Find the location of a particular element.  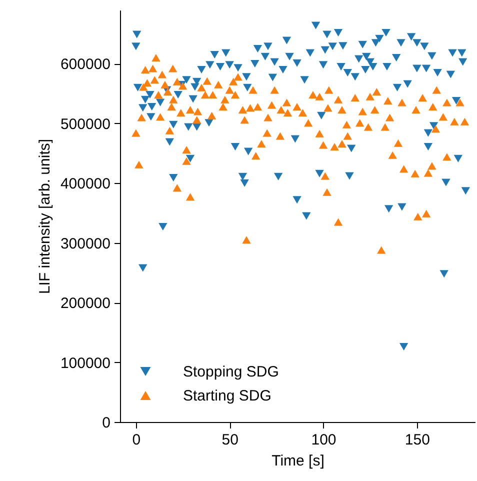

x-tick-label: 100 is located at coordinates (323, 440).